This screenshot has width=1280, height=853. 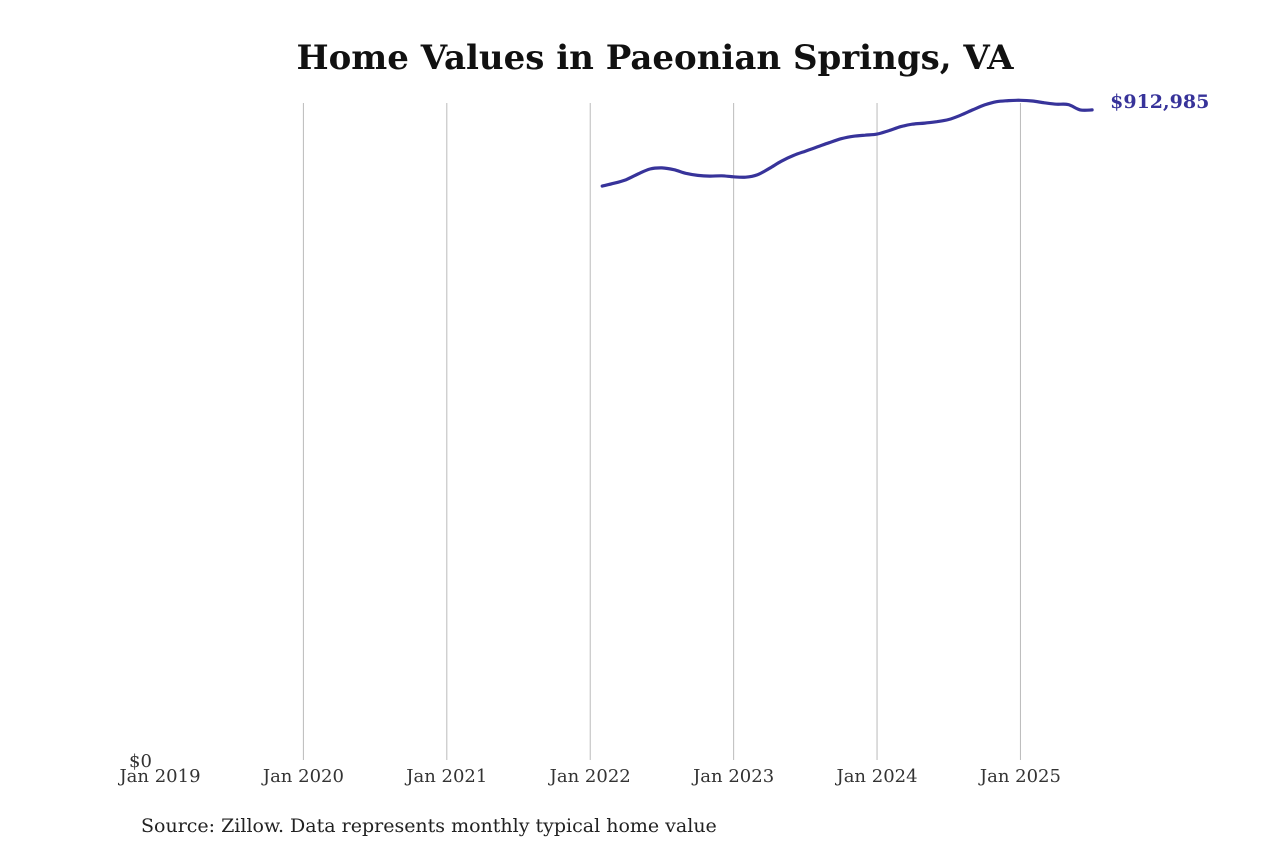 I want to click on x-tick-label: Jan 2025, so click(x=1019, y=776).